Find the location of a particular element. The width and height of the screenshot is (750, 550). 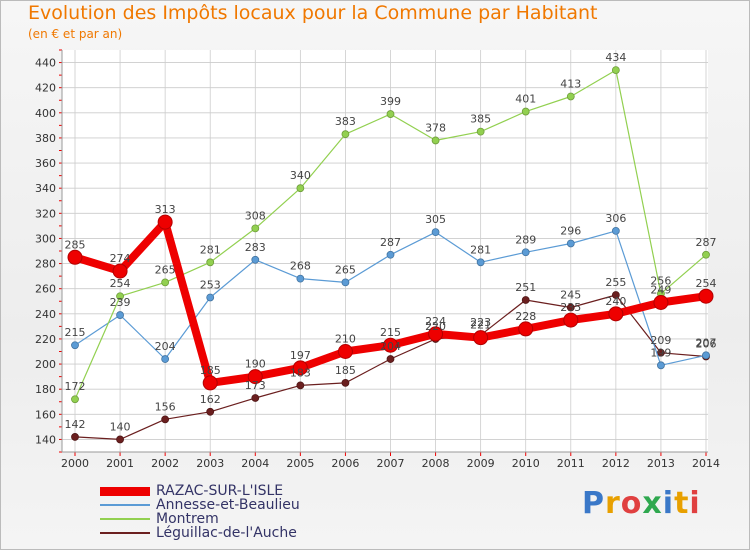

x-tick-label: 2008 is located at coordinates (436, 463).